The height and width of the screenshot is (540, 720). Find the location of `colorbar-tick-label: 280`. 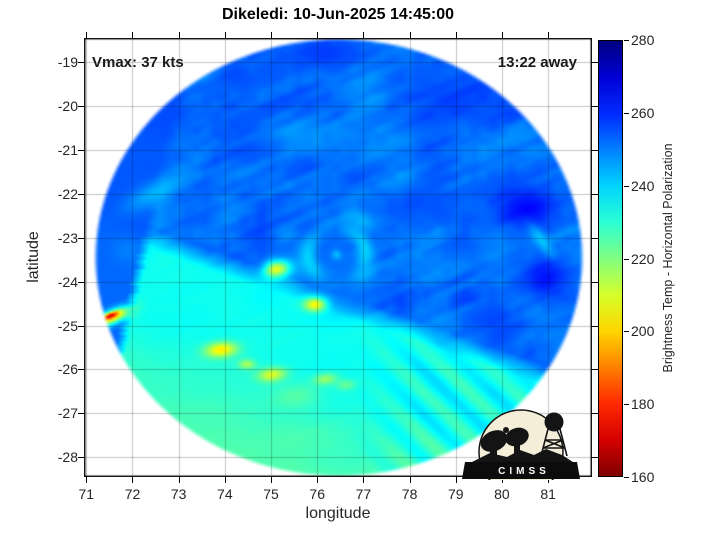

colorbar-tick-label: 280 is located at coordinates (643, 40).